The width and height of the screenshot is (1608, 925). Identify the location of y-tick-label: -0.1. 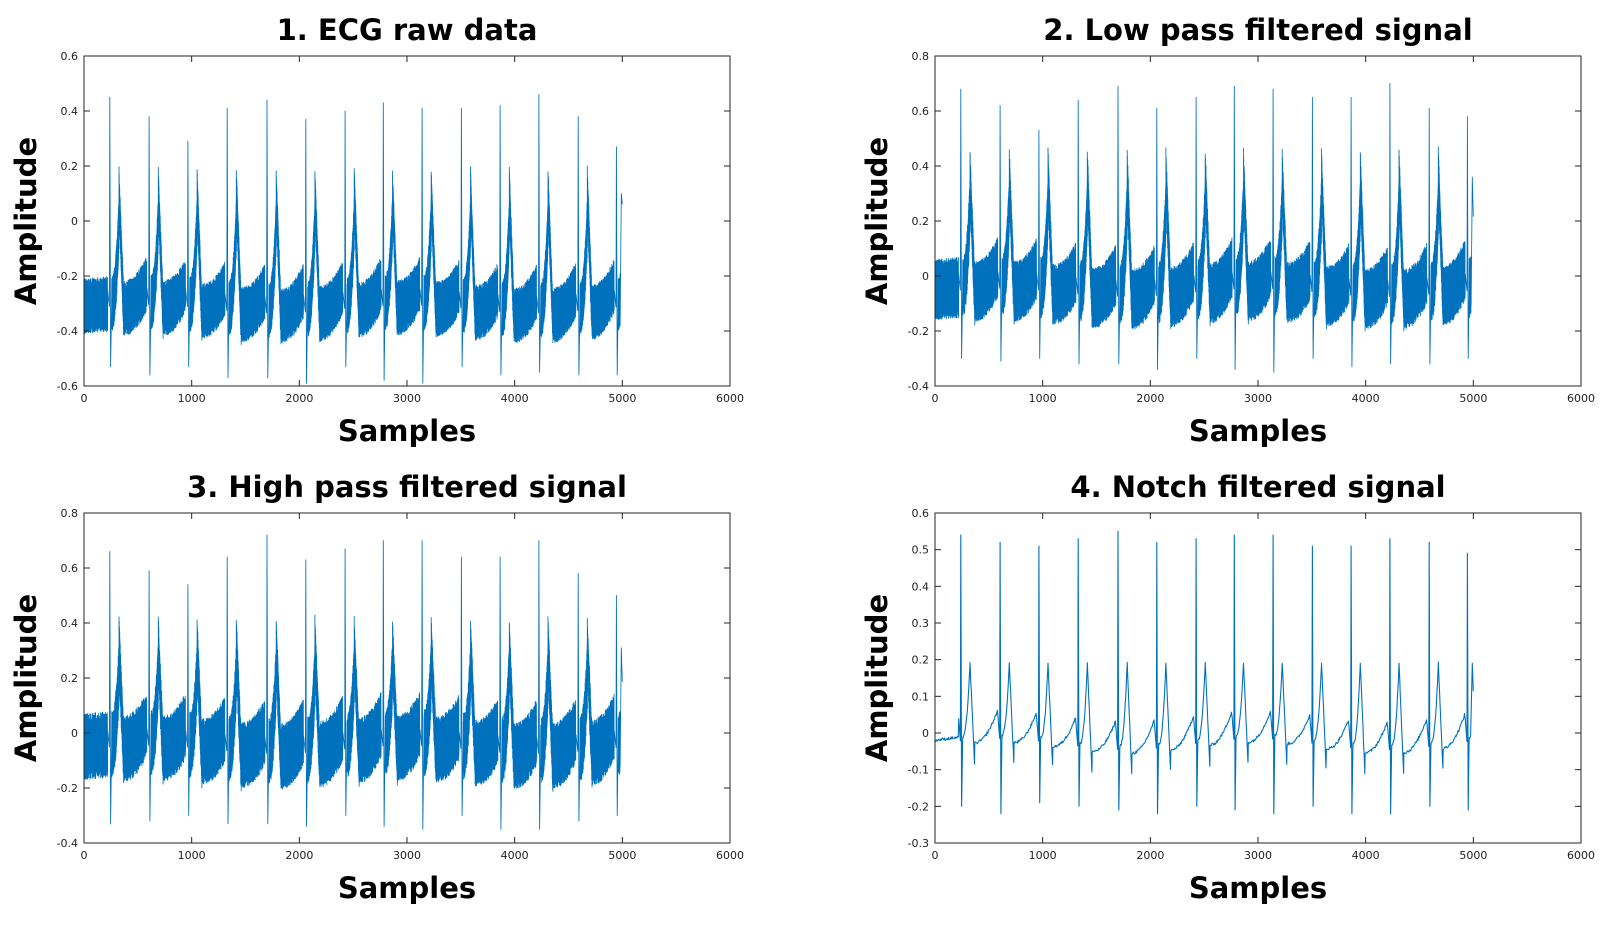
(918, 770).